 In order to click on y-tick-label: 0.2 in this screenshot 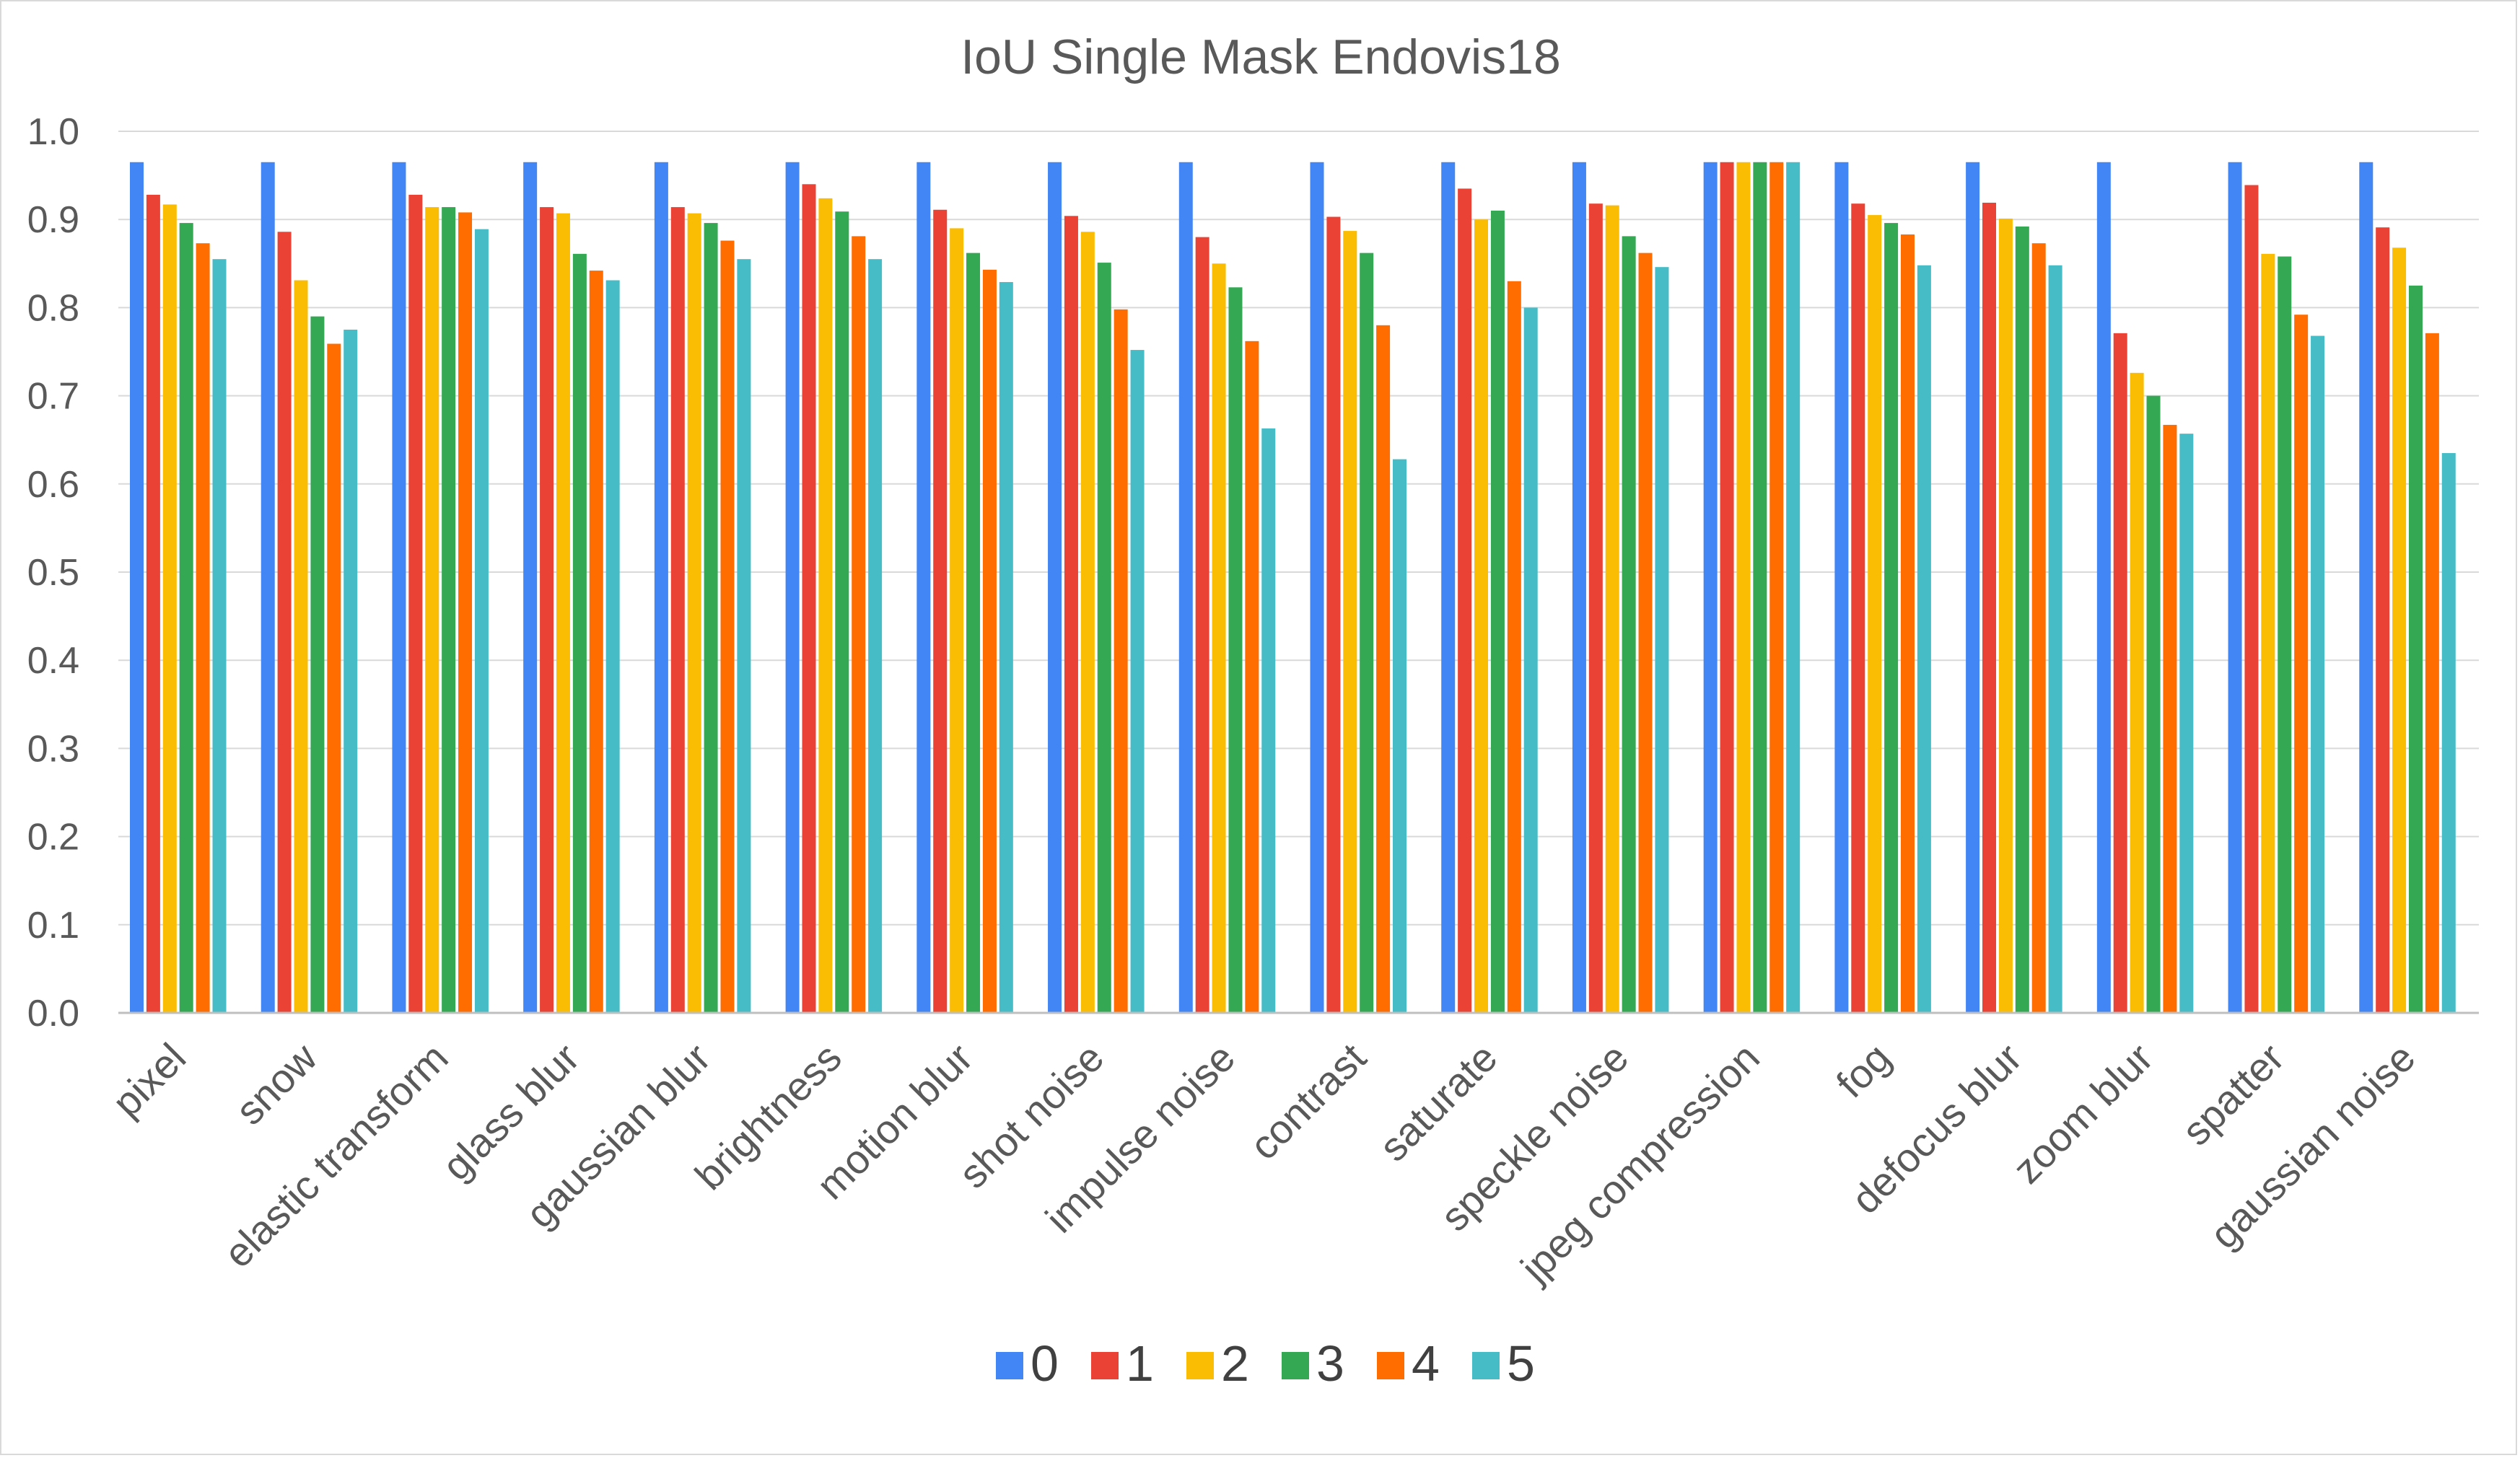, I will do `click(53, 838)`.